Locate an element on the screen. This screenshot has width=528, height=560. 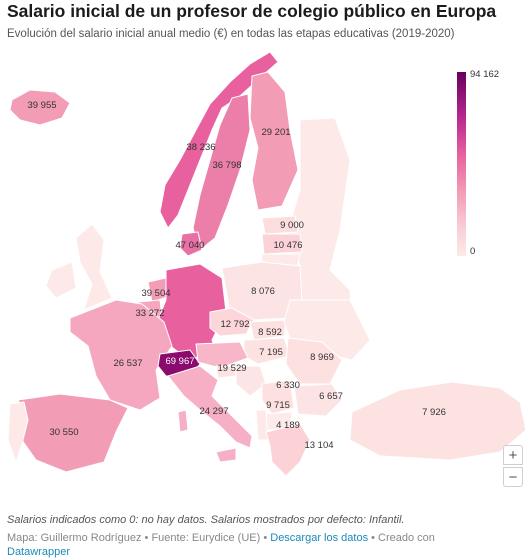
region-sardinia is located at coordinates (183, 421).